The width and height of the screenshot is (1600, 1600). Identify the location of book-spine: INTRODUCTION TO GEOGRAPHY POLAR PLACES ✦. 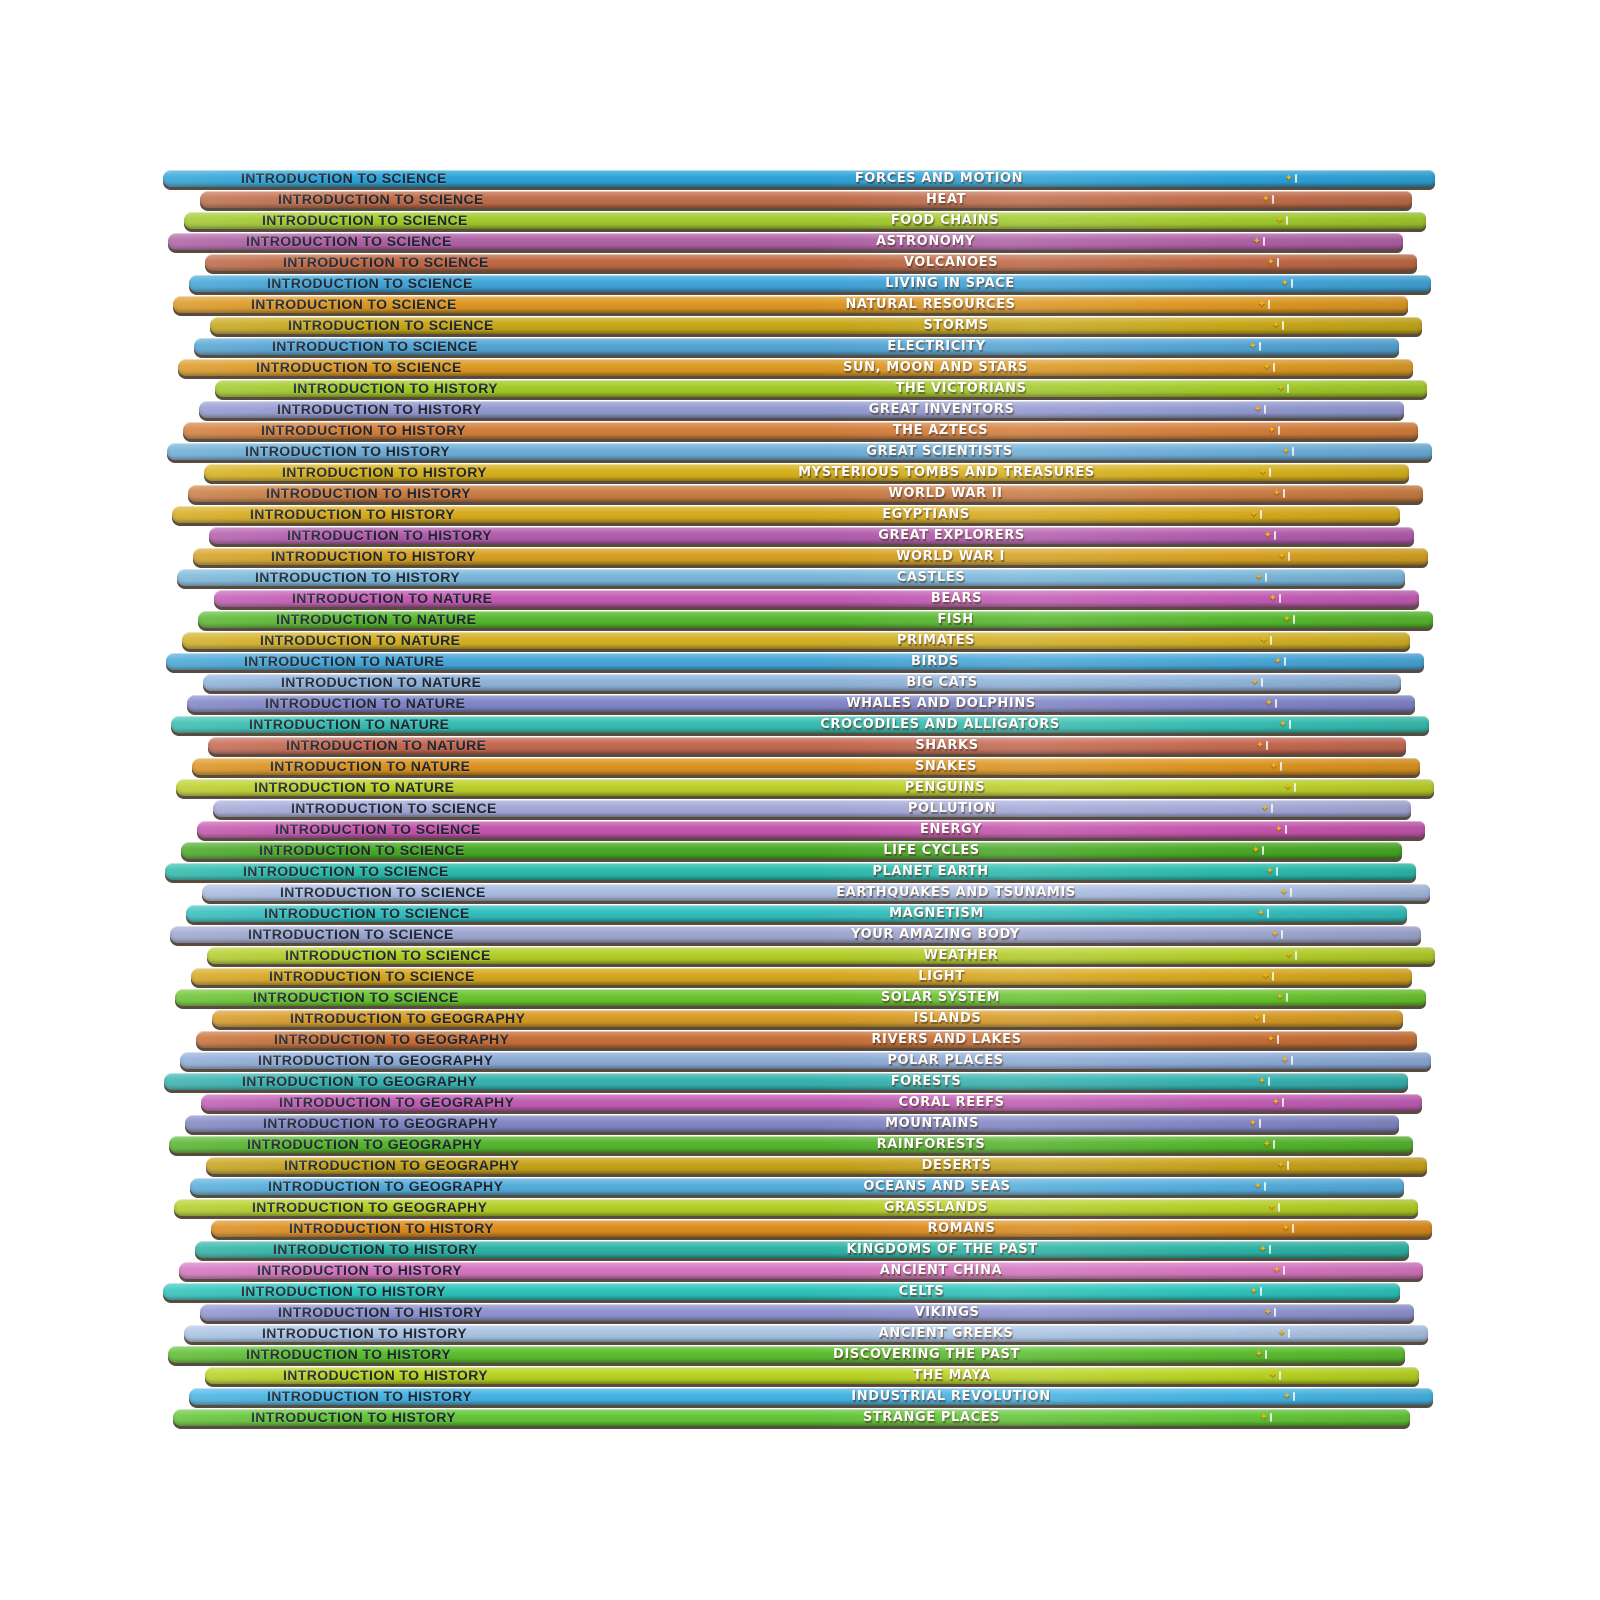
(805, 1060).